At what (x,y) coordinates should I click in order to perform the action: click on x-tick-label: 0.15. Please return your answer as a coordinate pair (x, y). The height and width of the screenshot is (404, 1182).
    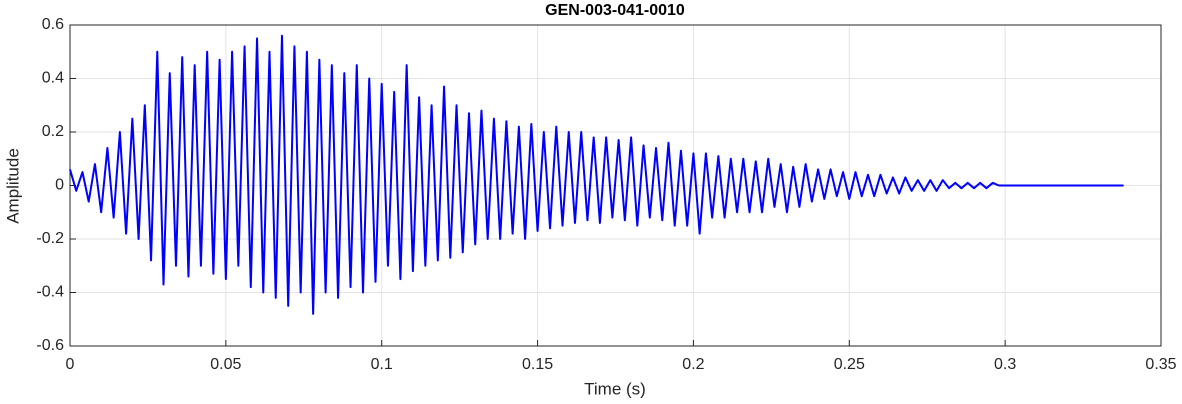
    Looking at the image, I should click on (537, 364).